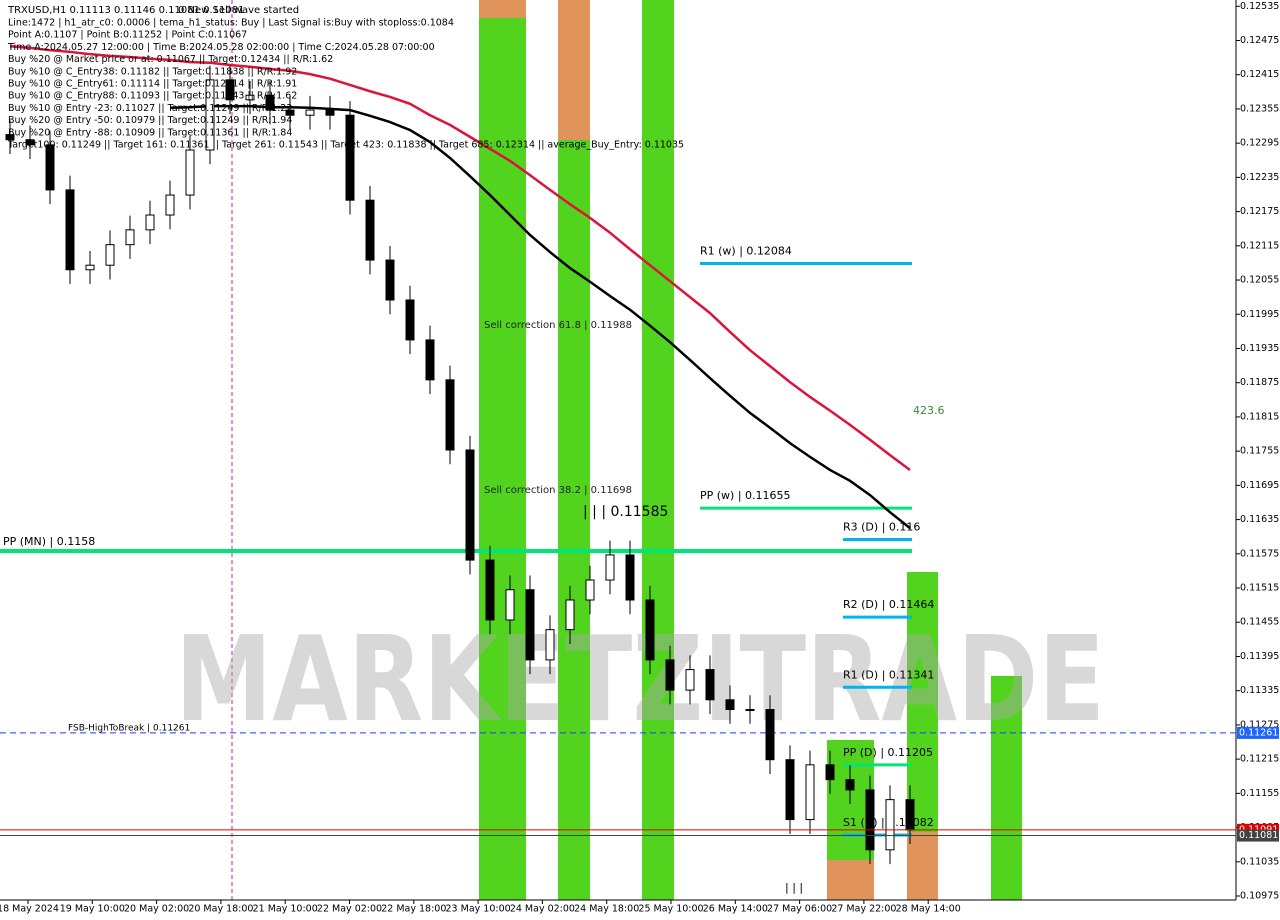 The image size is (1280, 920). Describe the element at coordinates (1259, 451) in the screenshot. I see `y-tick-label: 0.11755` at that location.